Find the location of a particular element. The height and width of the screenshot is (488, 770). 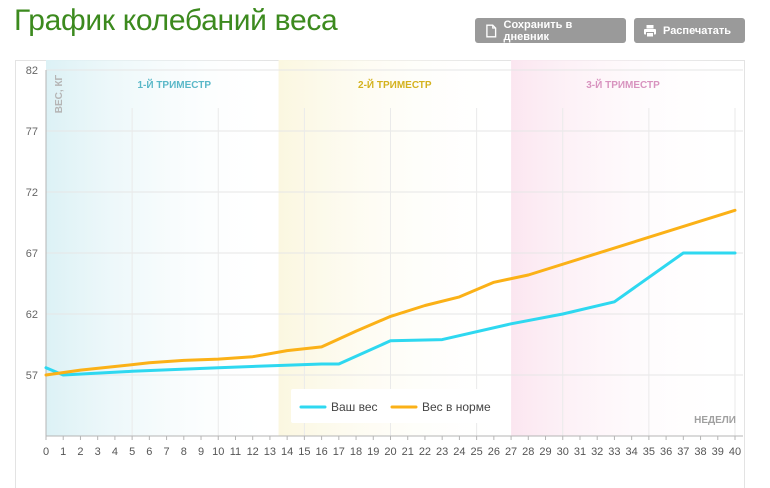

x-tick-label: 27 is located at coordinates (511, 452).